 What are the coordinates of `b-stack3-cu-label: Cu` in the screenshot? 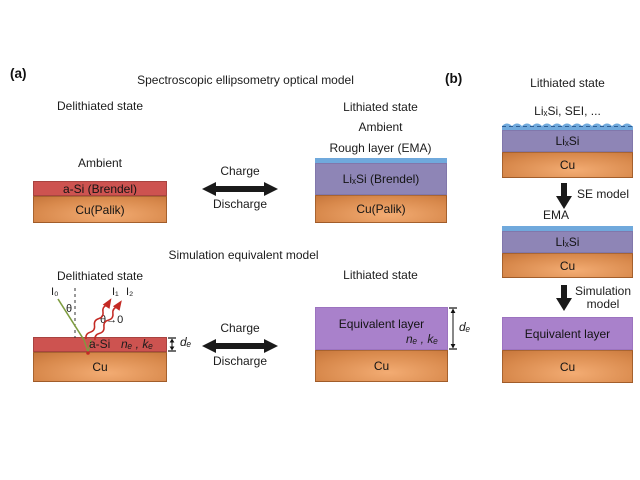 It's located at (567, 366).